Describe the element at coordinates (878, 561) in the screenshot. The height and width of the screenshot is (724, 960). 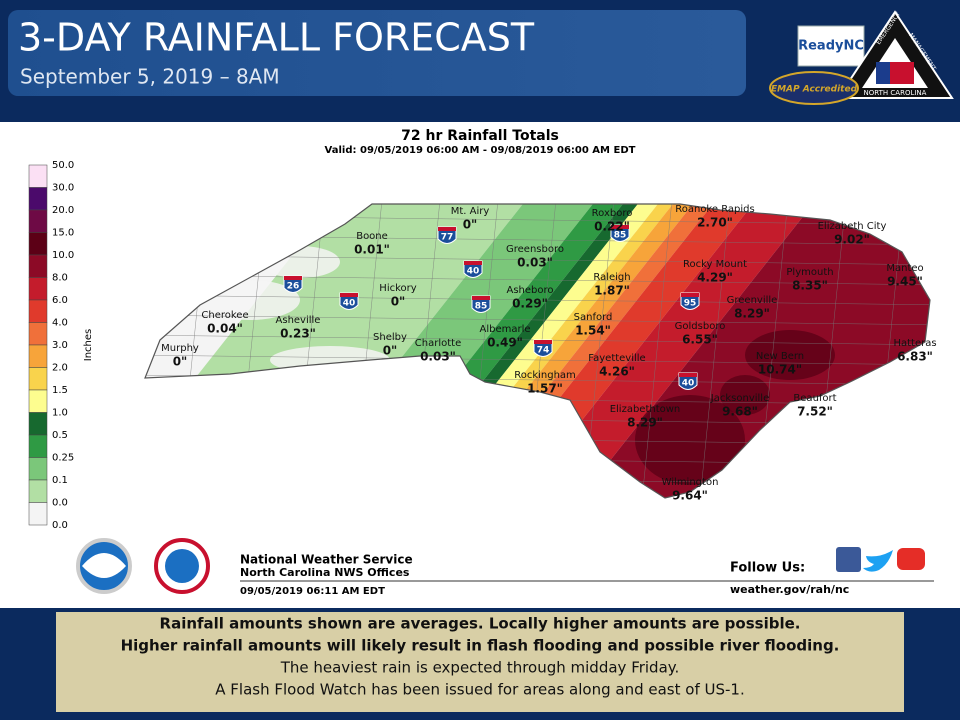
I see `twitter-icon` at that location.